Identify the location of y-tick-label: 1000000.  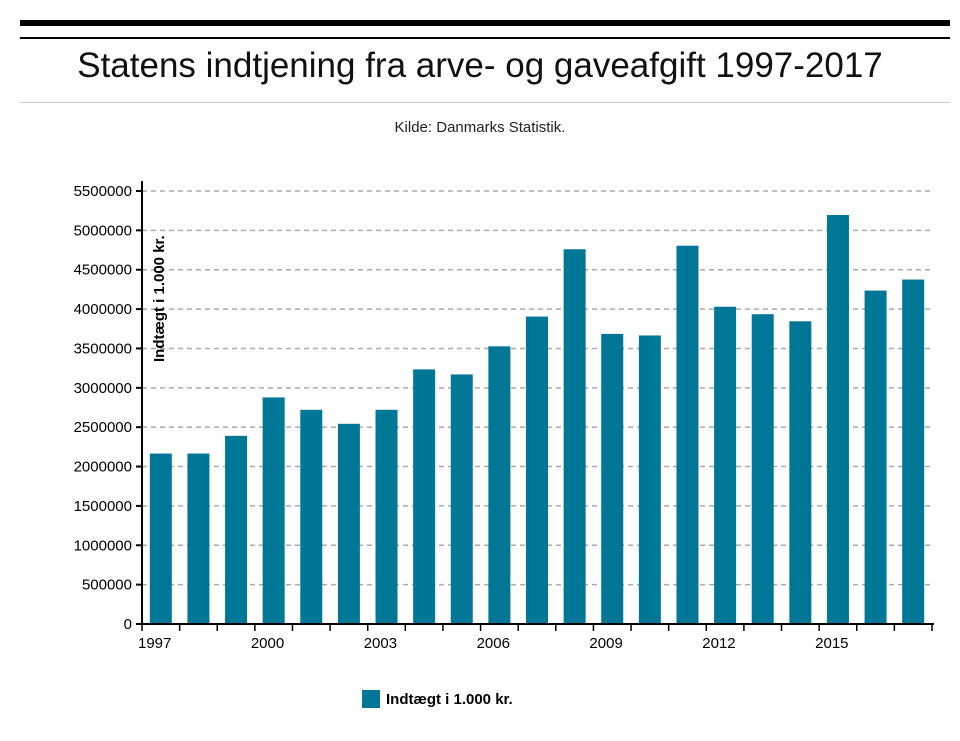
(103, 545).